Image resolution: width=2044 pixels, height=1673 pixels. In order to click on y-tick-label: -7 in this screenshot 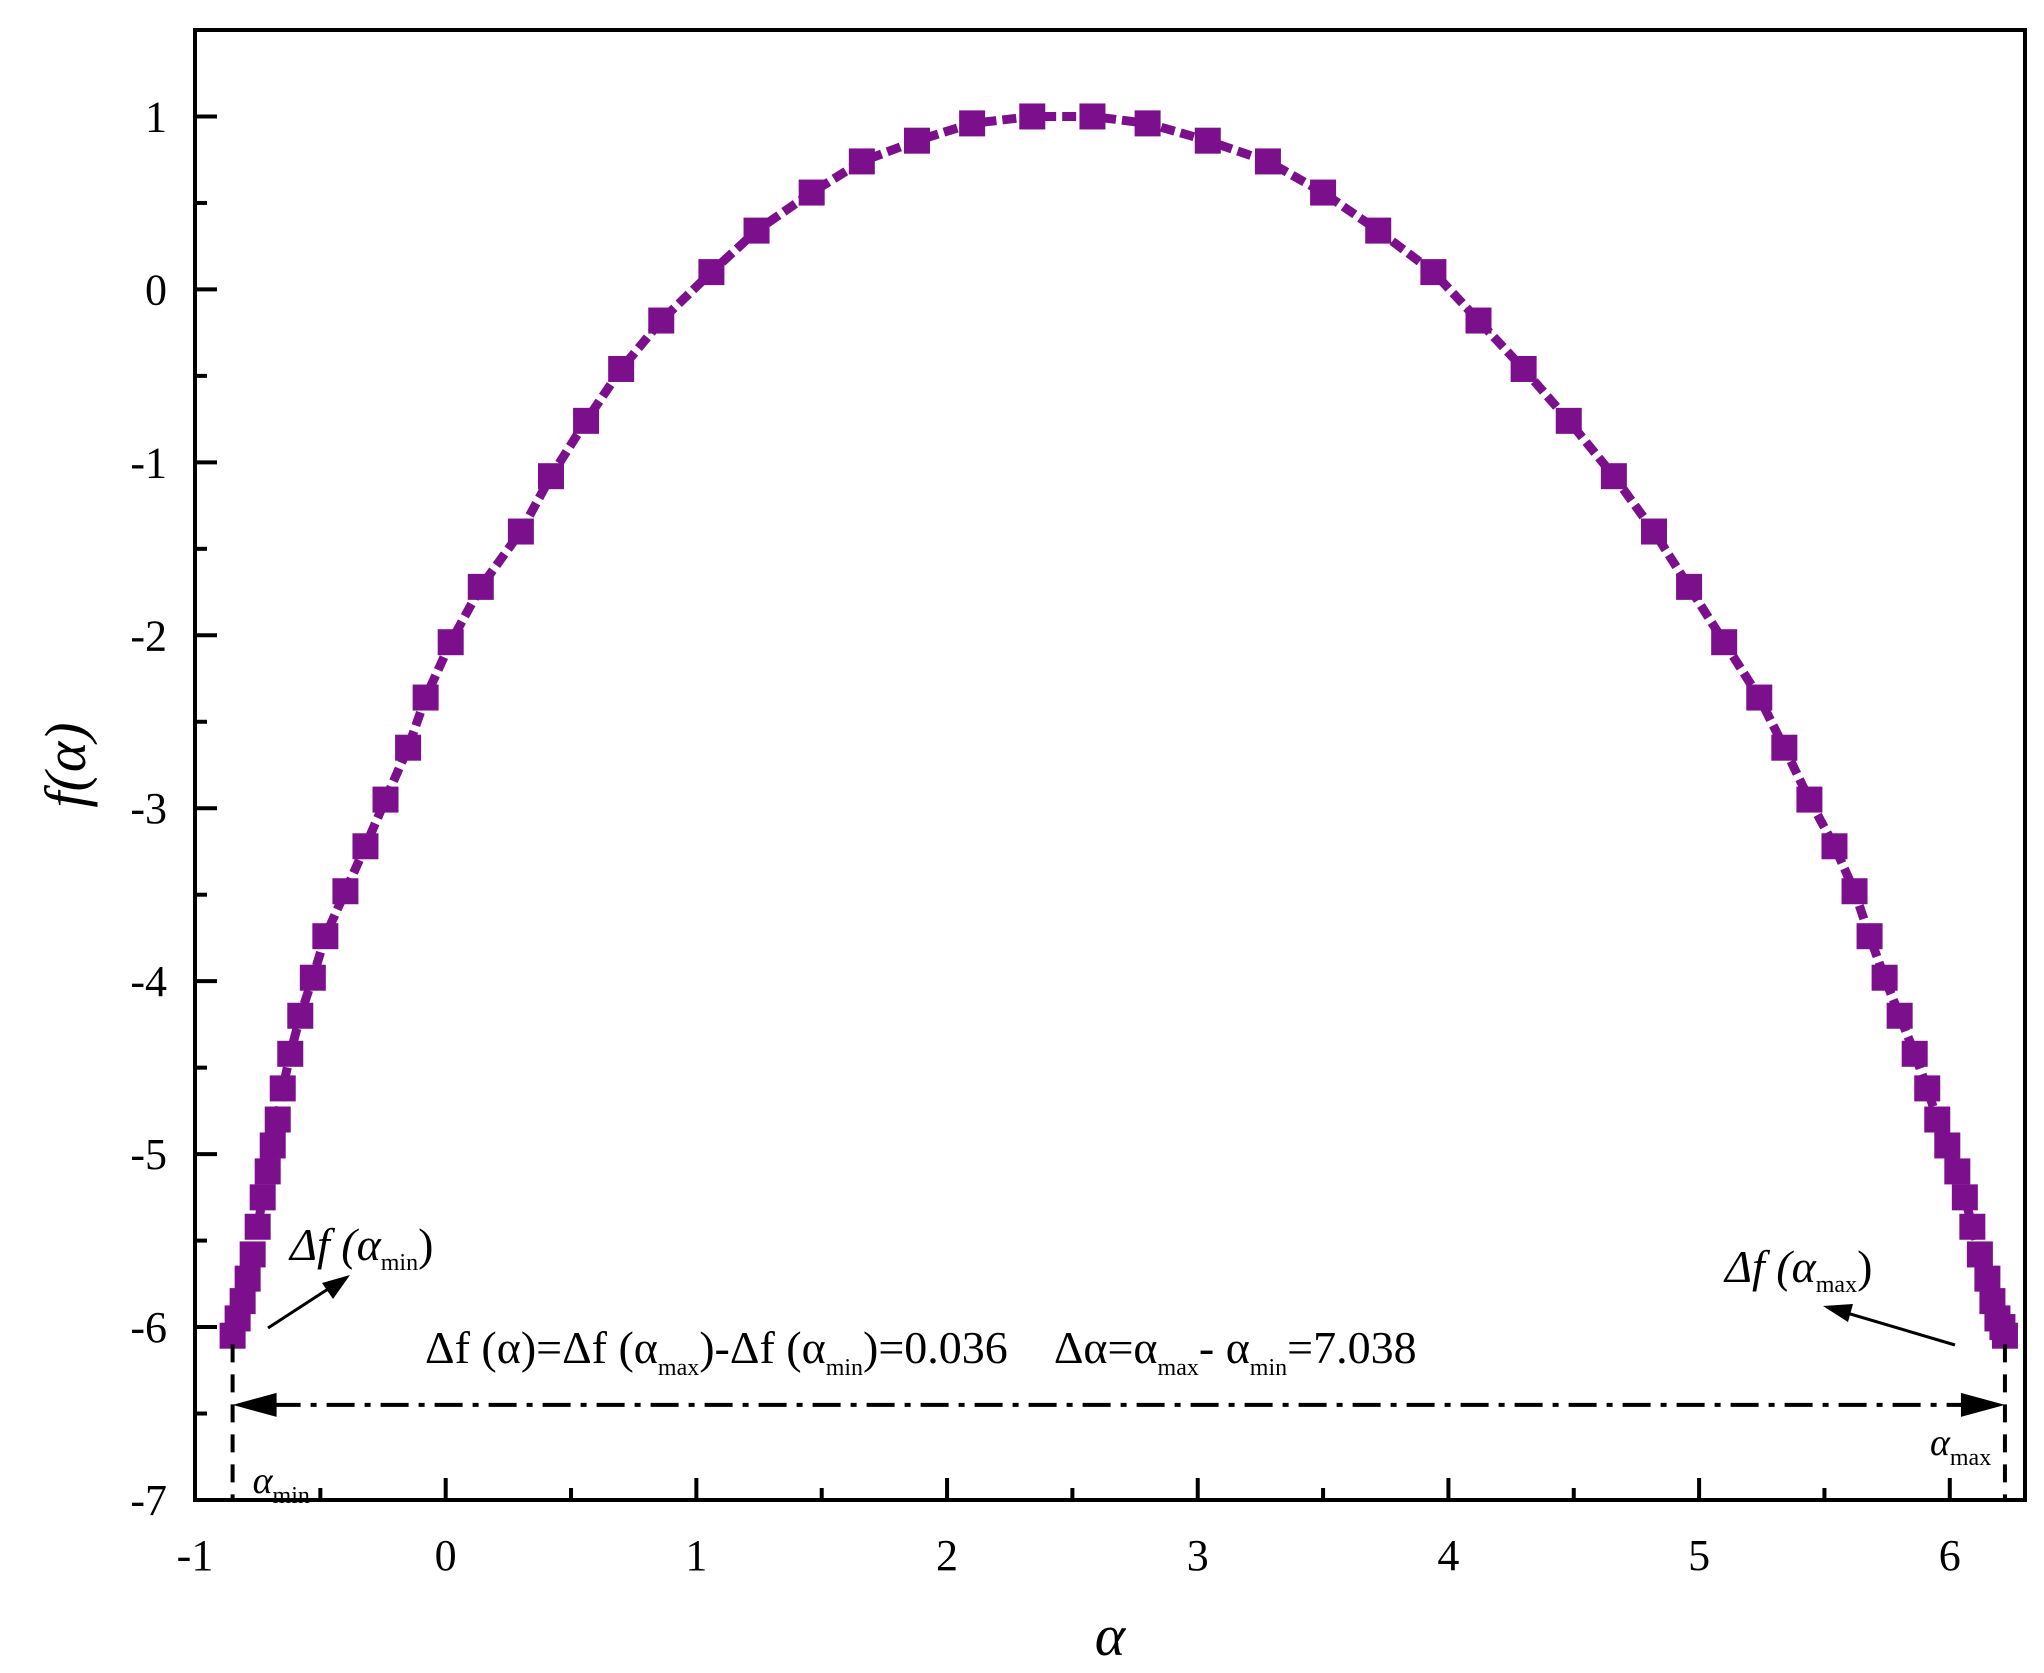, I will do `click(148, 1500)`.